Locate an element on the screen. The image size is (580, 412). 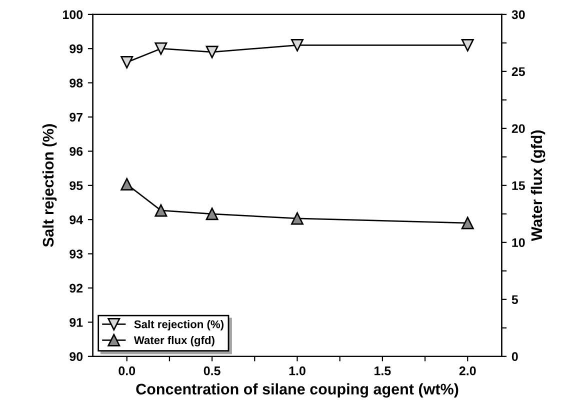
y-axis-title: Salt rejection (%) is located at coordinates (49, 185).